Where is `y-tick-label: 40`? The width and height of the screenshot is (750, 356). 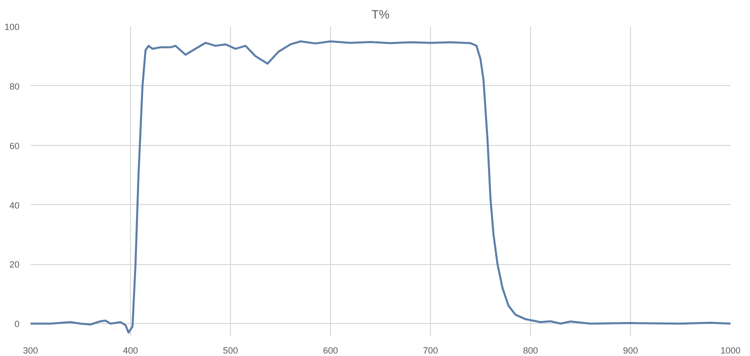 y-tick-label: 40 is located at coordinates (14, 205).